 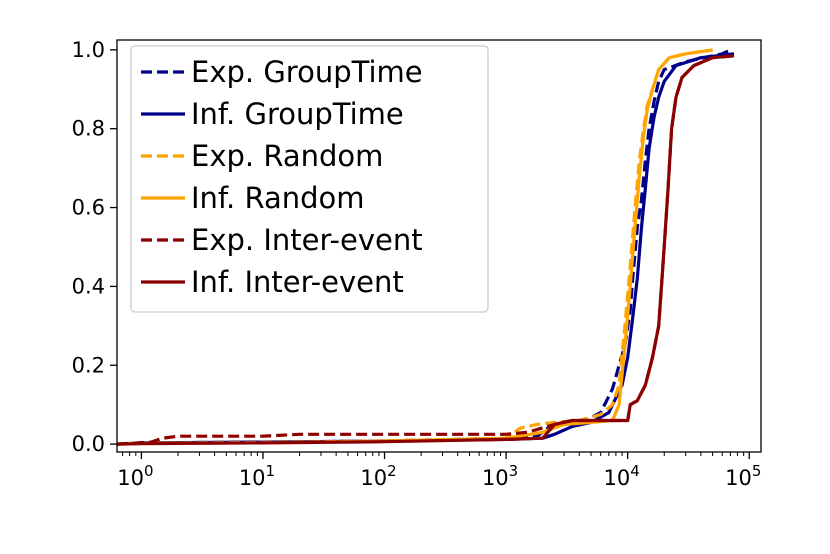 What do you see at coordinates (622, 476) in the screenshot?
I see `x-tick-label-4: 10⁴` at bounding box center [622, 476].